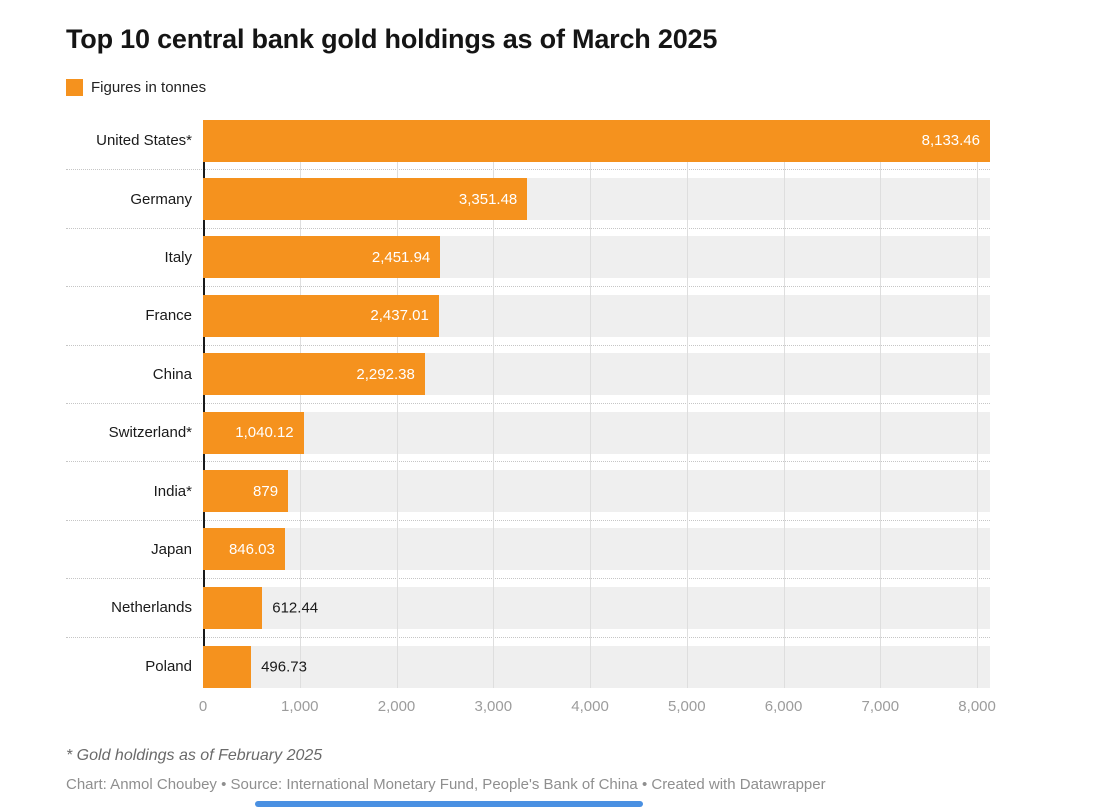  Describe the element at coordinates (178, 257) in the screenshot. I see `category-label: Italy` at that location.